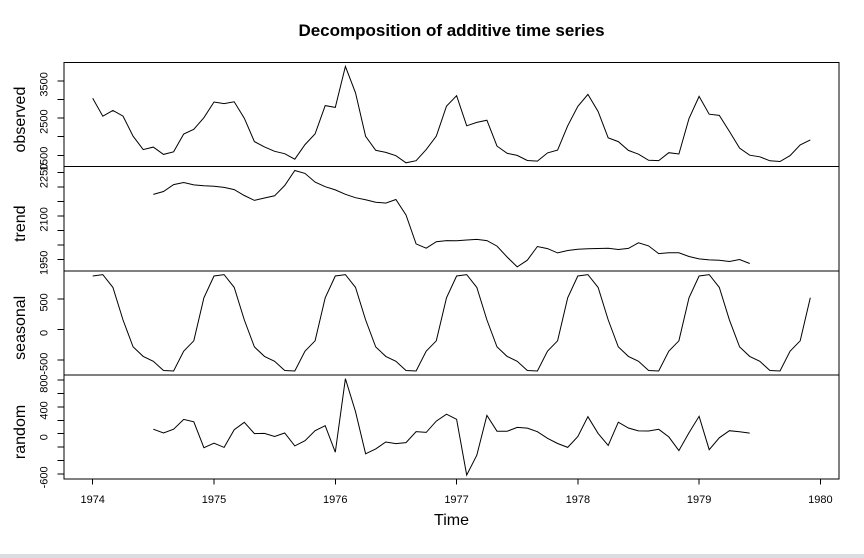 The width and height of the screenshot is (864, 558). What do you see at coordinates (432, 556) in the screenshot?
I see `window-bottom-edge` at bounding box center [432, 556].